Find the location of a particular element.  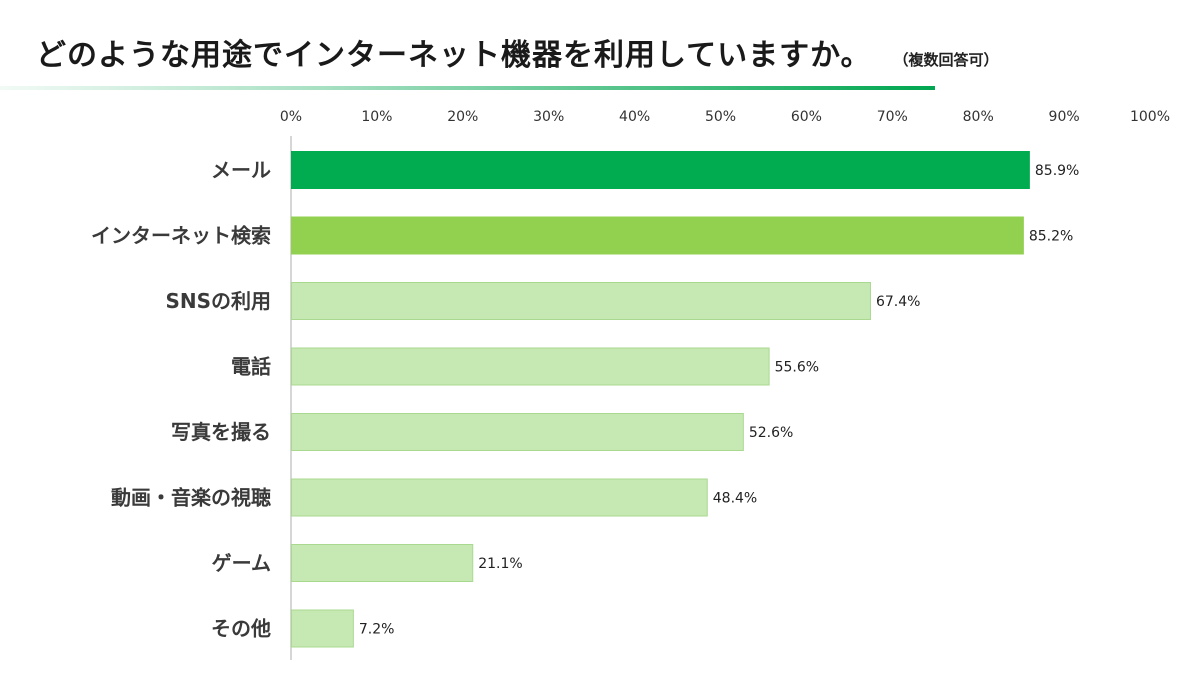

value-label: 85.2% is located at coordinates (1051, 237).